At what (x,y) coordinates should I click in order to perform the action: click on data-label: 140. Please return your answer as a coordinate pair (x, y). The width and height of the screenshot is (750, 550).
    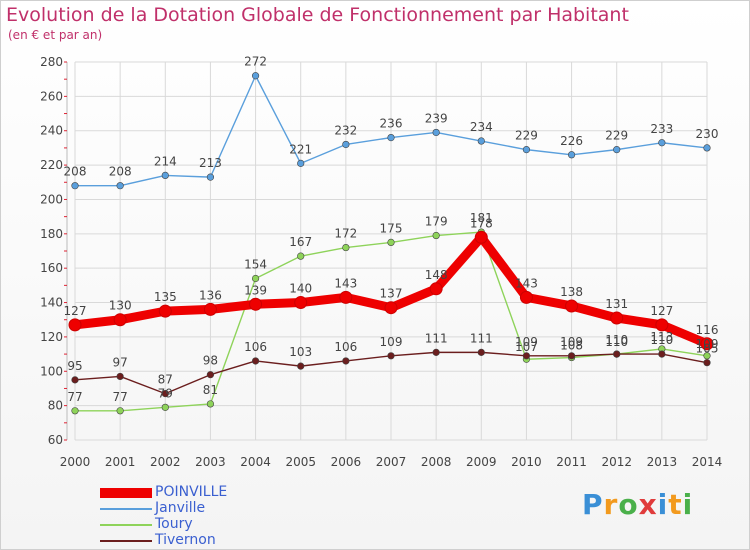
    Looking at the image, I should click on (300, 289).